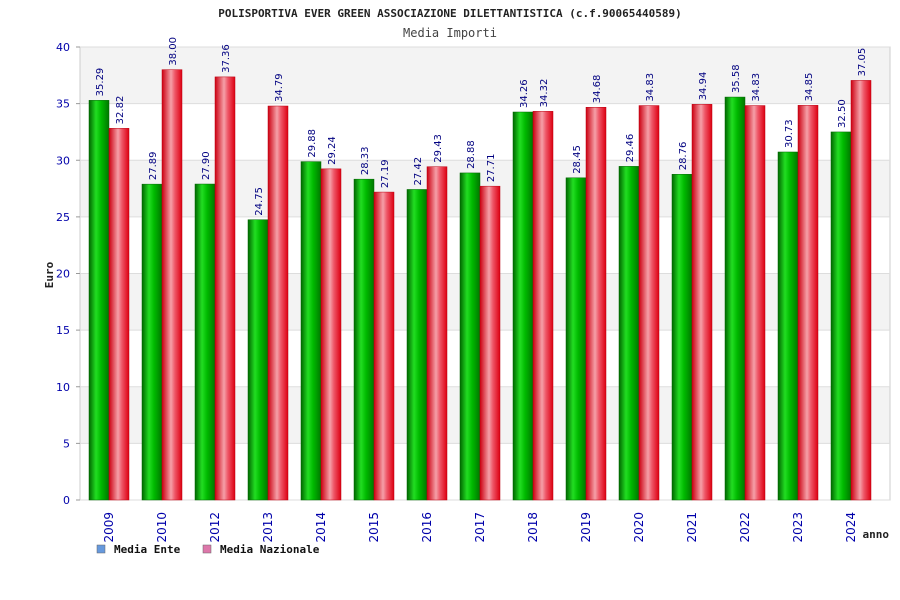  I want to click on y-tick-label: 35, so click(63, 104).